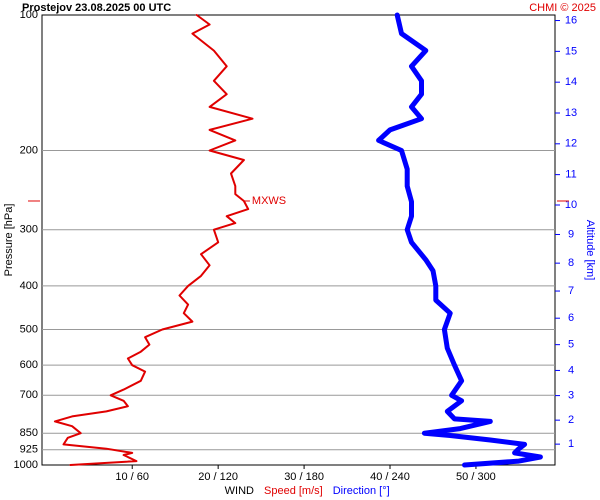 This screenshot has height=500, width=600. What do you see at coordinates (29, 395) in the screenshot?
I see `y-tick-label: 700` at bounding box center [29, 395].